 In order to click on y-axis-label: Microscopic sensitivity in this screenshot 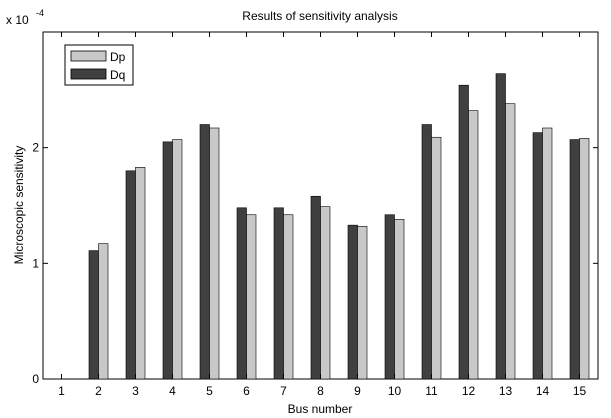, I will do `click(19, 205)`.